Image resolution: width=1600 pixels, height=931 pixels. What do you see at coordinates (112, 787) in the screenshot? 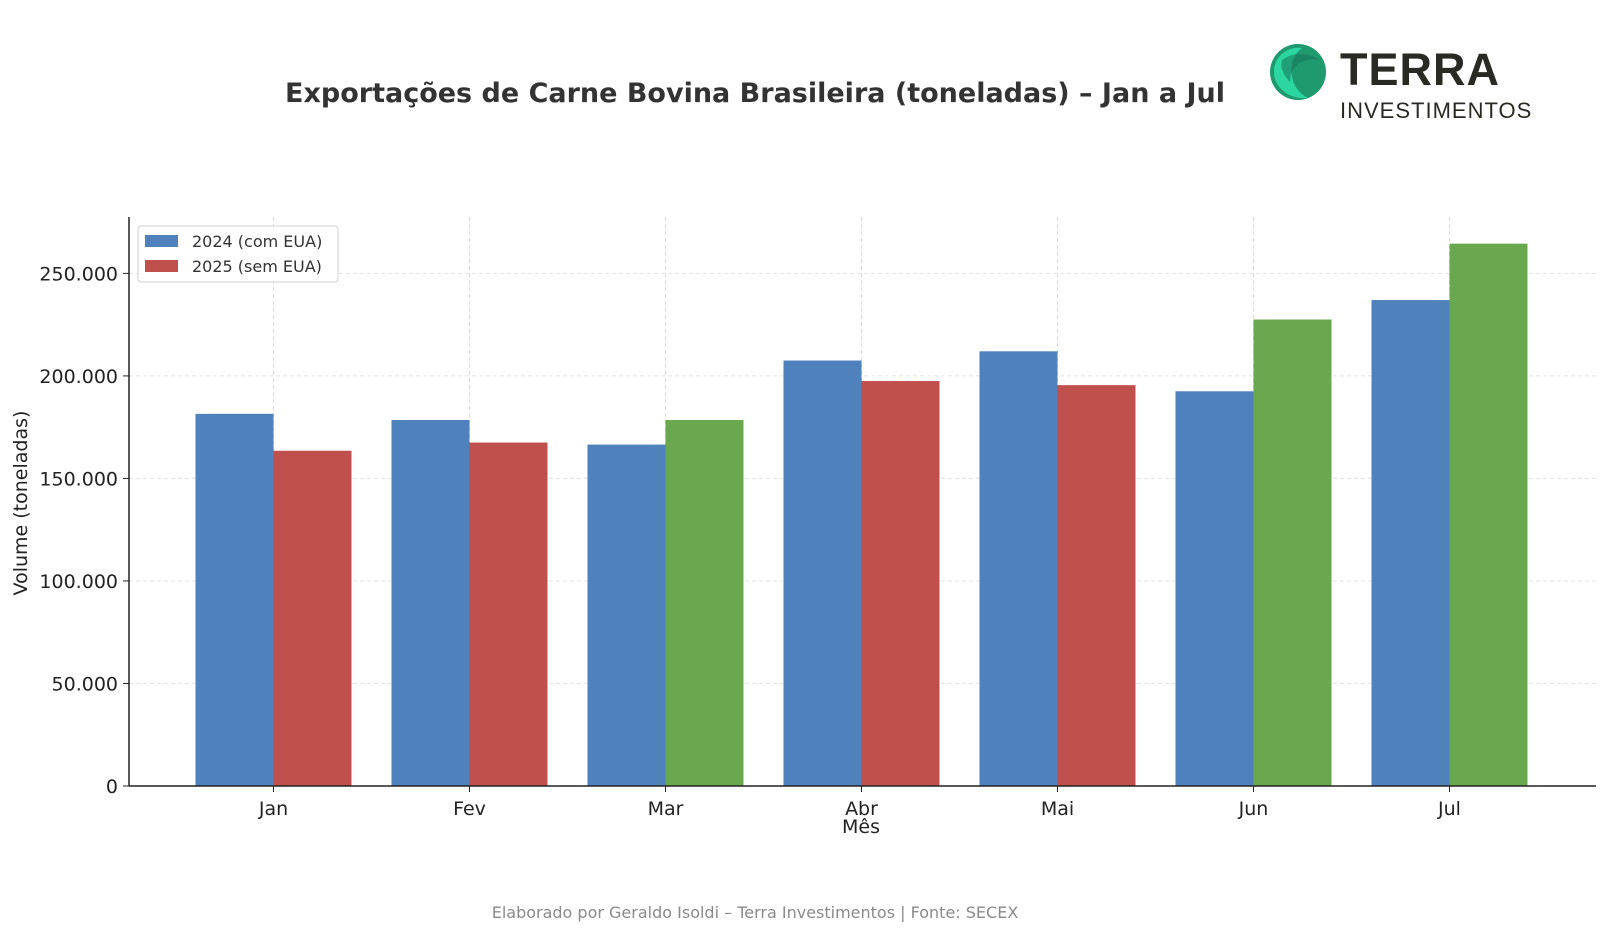
I see `y-tick-label: 0` at bounding box center [112, 787].